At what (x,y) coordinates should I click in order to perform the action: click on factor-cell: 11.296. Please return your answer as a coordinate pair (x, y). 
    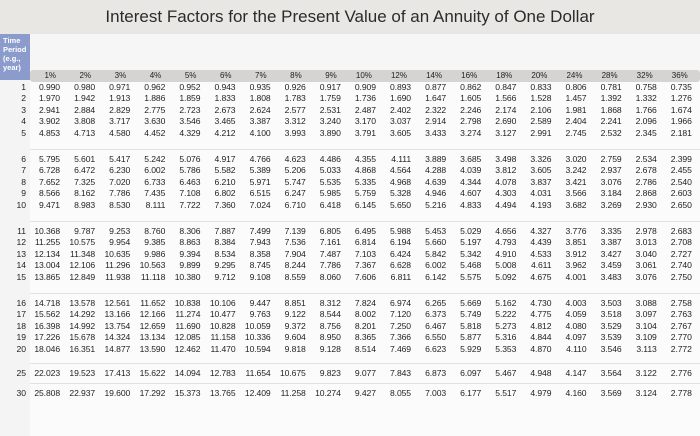
    Looking at the image, I should click on (118, 265).